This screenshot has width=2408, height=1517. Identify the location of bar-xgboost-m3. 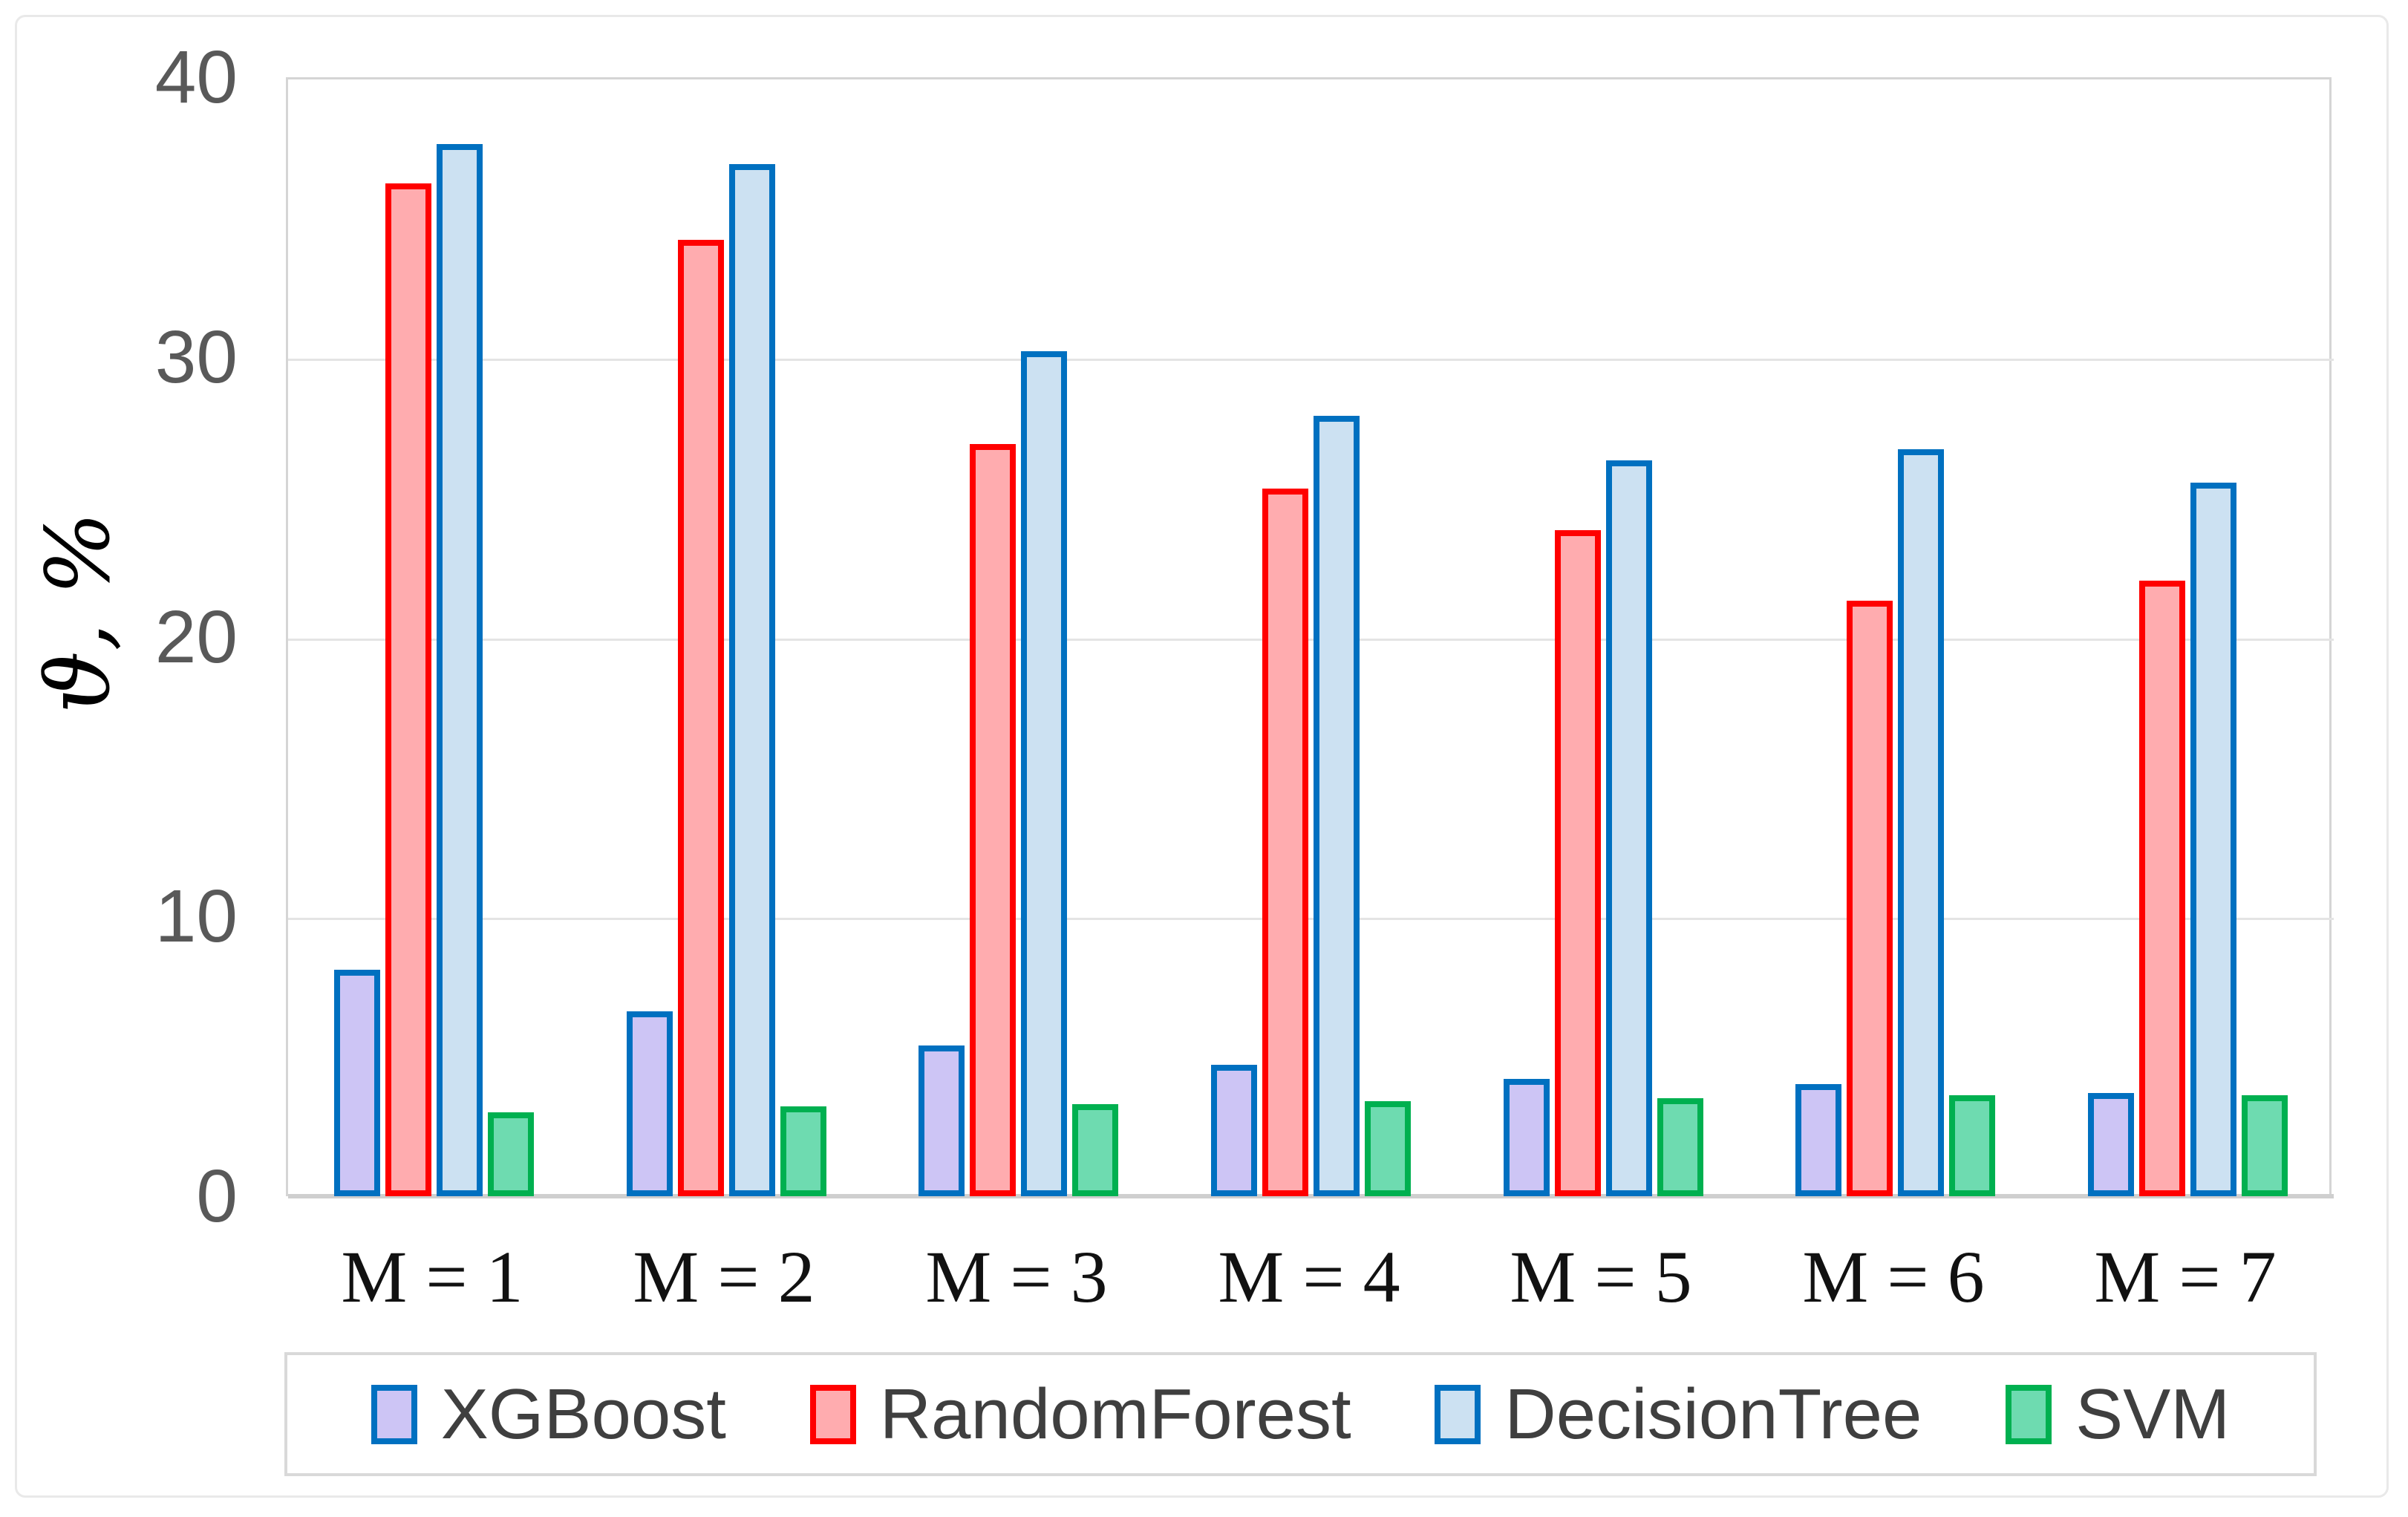
(942, 1120).